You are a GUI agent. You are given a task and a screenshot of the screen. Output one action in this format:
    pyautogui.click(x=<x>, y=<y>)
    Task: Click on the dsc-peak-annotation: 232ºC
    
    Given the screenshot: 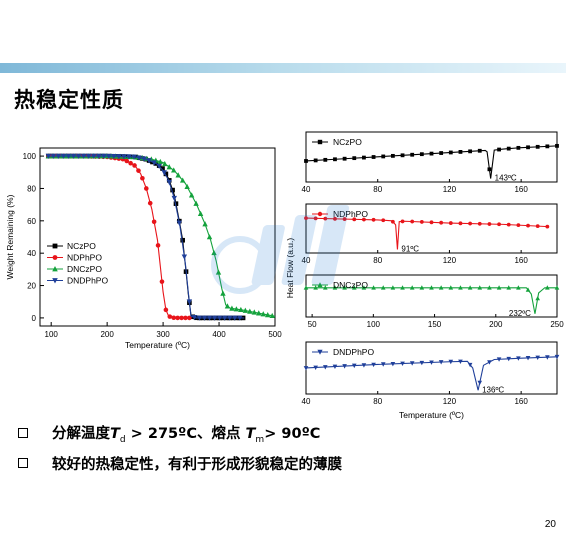 What is the action you would take?
    pyautogui.click(x=520, y=313)
    